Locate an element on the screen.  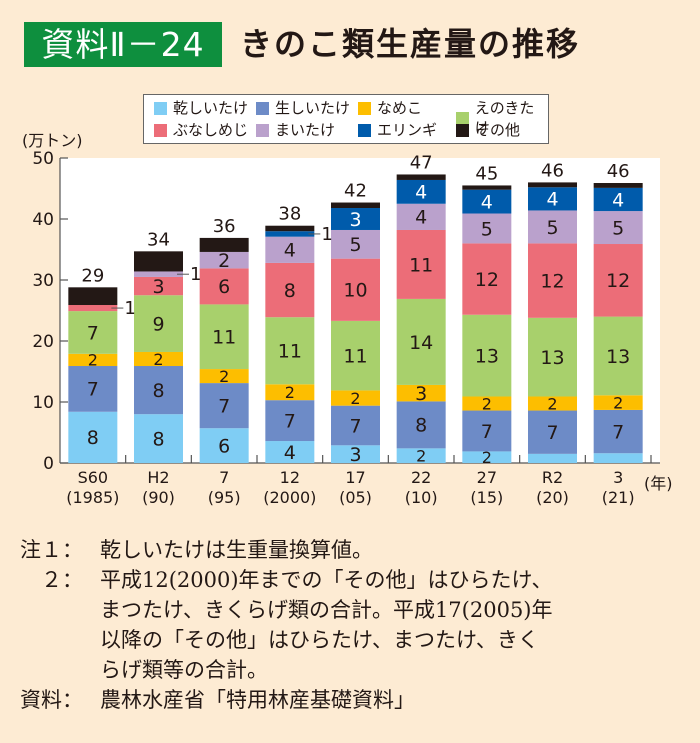
x-axis-unit-label: (年) is located at coordinates (658, 483).